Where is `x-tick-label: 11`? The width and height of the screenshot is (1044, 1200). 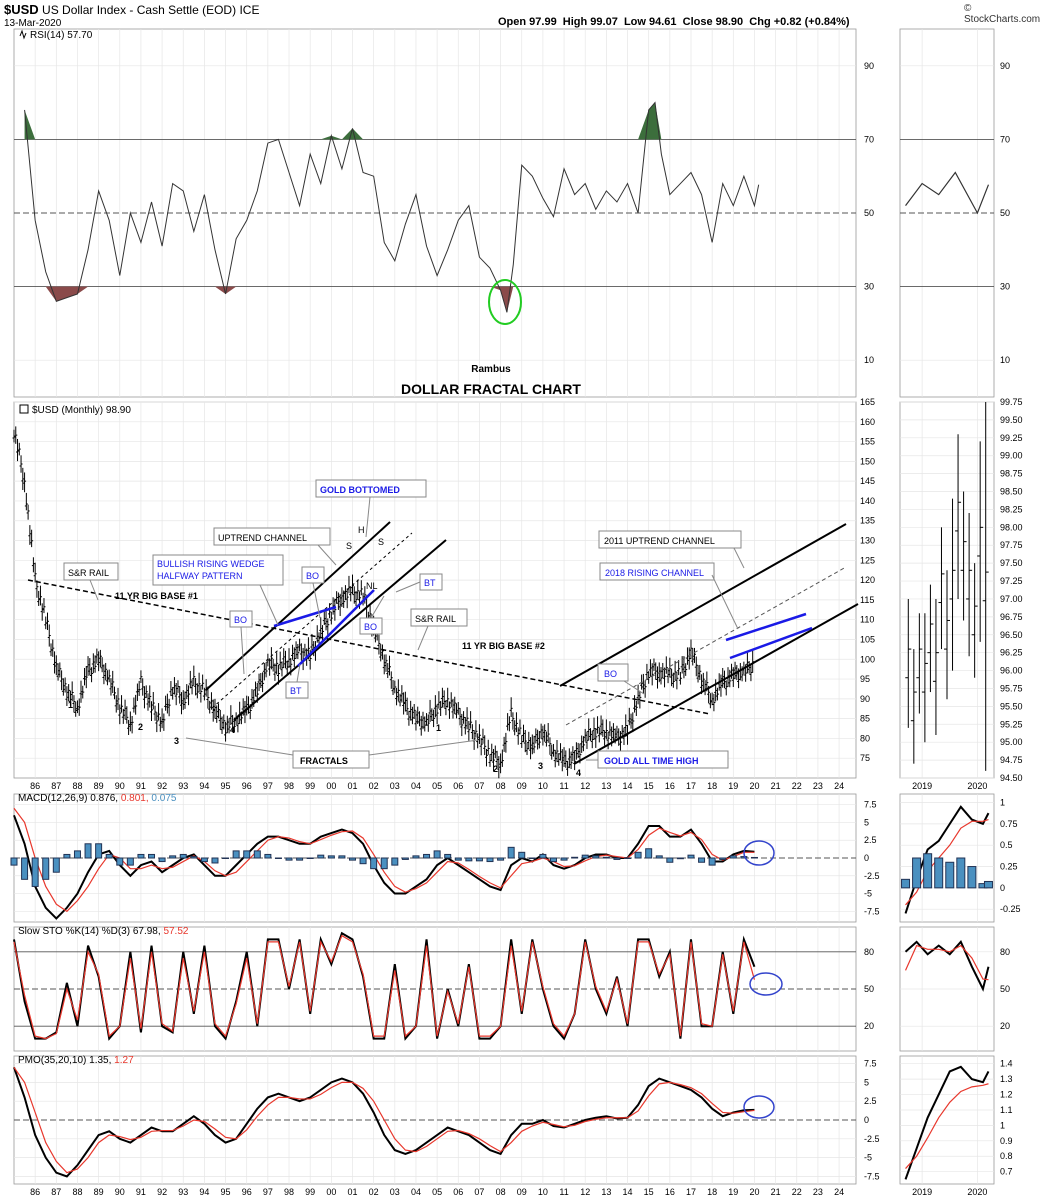
x-tick-label: 11 is located at coordinates (563, 786).